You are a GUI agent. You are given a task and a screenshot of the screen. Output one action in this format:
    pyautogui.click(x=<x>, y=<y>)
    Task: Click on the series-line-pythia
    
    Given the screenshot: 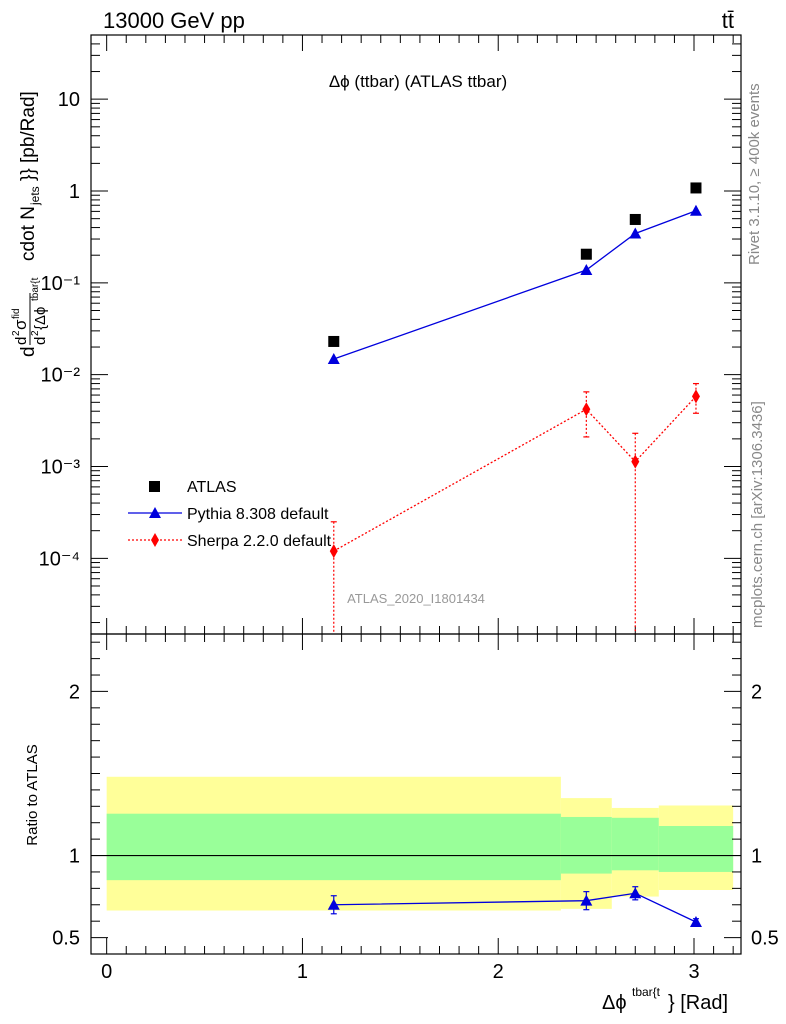 What is the action you would take?
    pyautogui.click(x=515, y=285)
    